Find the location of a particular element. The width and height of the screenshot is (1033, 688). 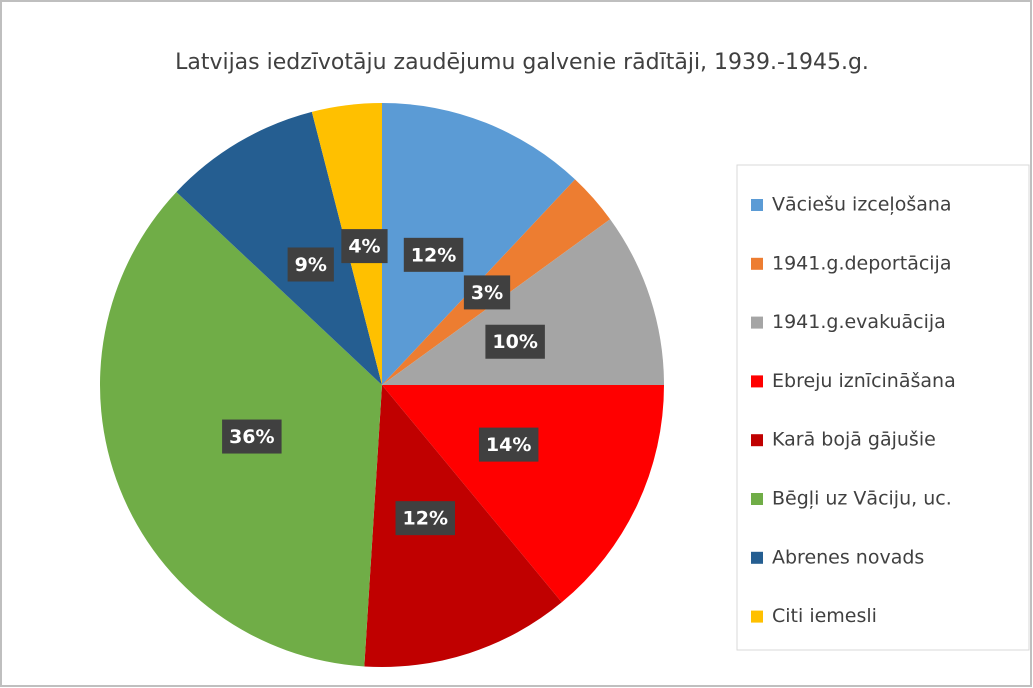

data-label: 10% is located at coordinates (514, 342).